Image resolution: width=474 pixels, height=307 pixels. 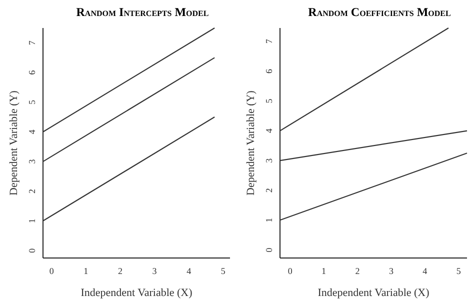 What do you see at coordinates (142, 12) in the screenshot?
I see `chart-title: Random Intercepts Model` at bounding box center [142, 12].